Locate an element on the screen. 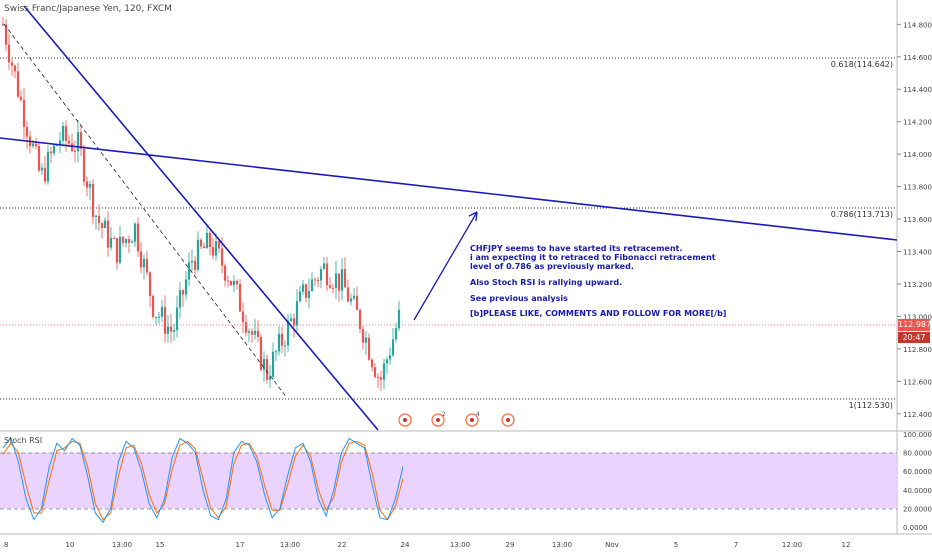  time-tick-label: 12 is located at coordinates (846, 545).